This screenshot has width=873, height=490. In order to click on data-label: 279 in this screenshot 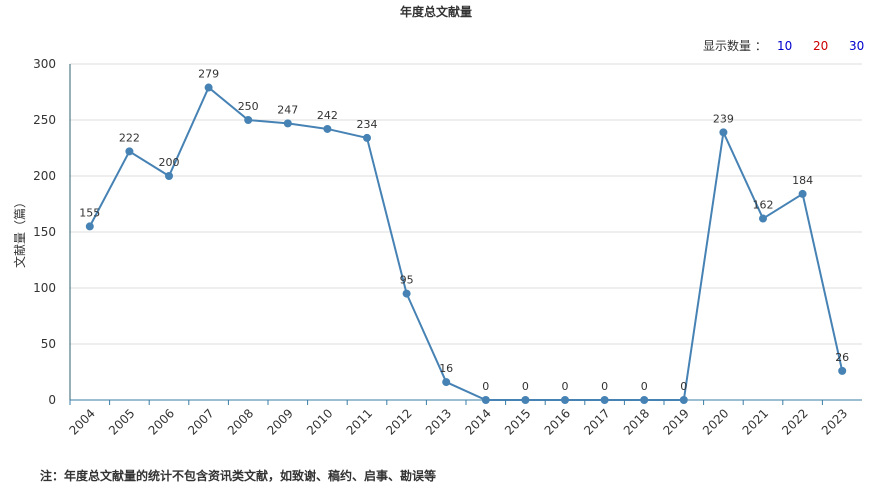, I will do `click(208, 74)`.